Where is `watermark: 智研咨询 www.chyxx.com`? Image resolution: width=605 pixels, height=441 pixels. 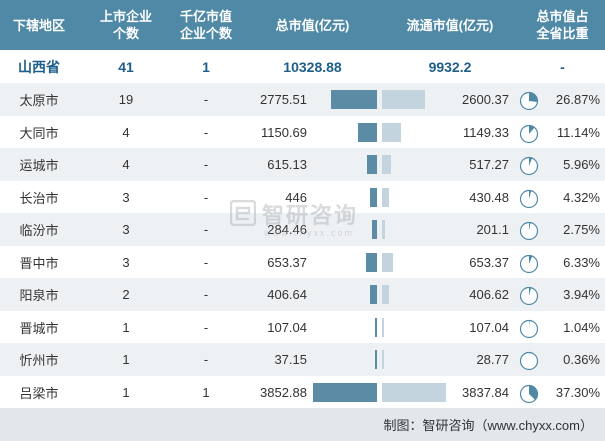 watermark: 智研咨询 www.chyxx.com is located at coordinates (310, 220).